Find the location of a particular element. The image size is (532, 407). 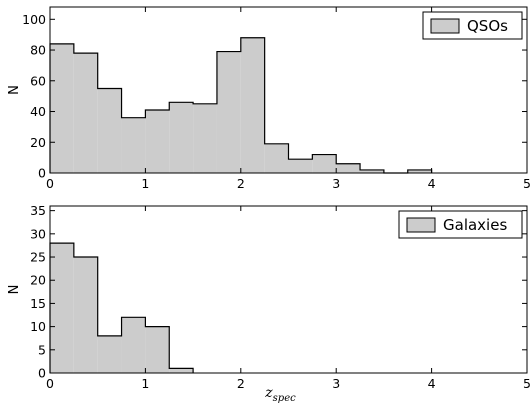

legend: QSOs is located at coordinates (472, 25).